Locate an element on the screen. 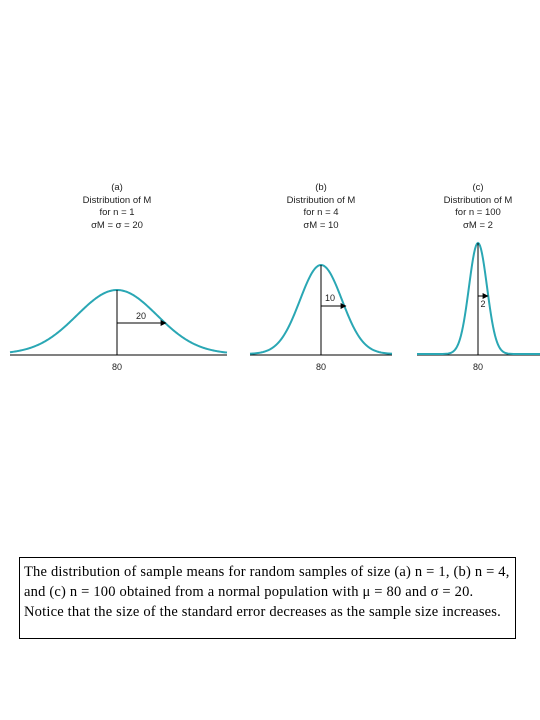  panel-b-se-label: 10 is located at coordinates (330, 298).